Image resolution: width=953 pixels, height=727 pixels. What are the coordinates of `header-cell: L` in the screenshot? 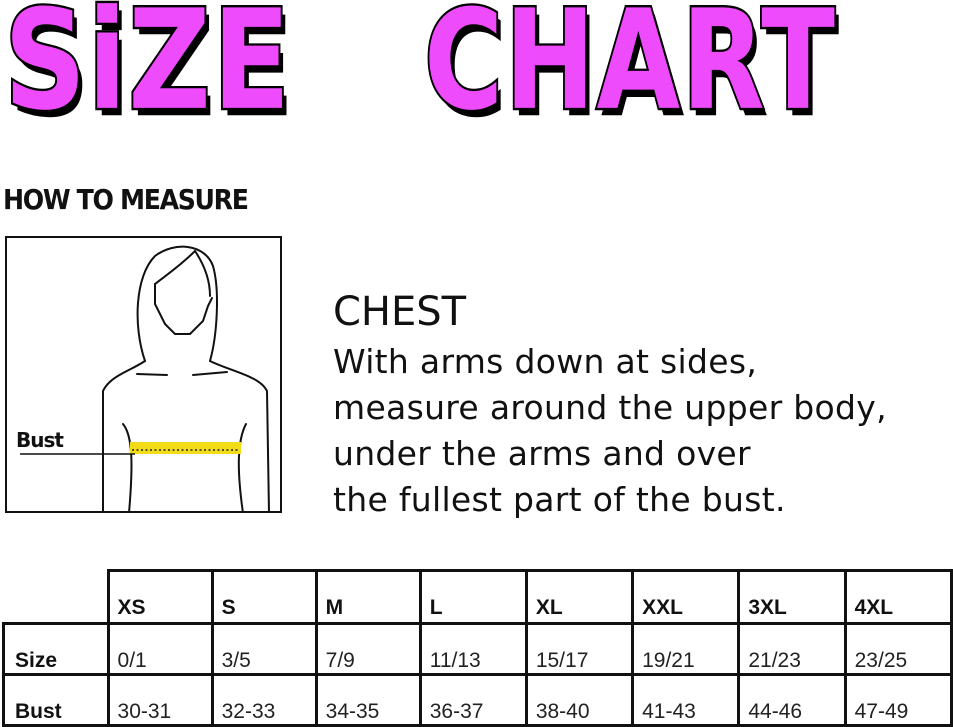 It's located at (473, 597).